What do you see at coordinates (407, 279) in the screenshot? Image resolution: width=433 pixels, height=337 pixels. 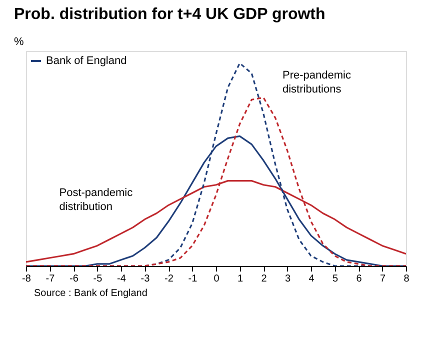 I see `x-tick-label: 8` at bounding box center [407, 279].